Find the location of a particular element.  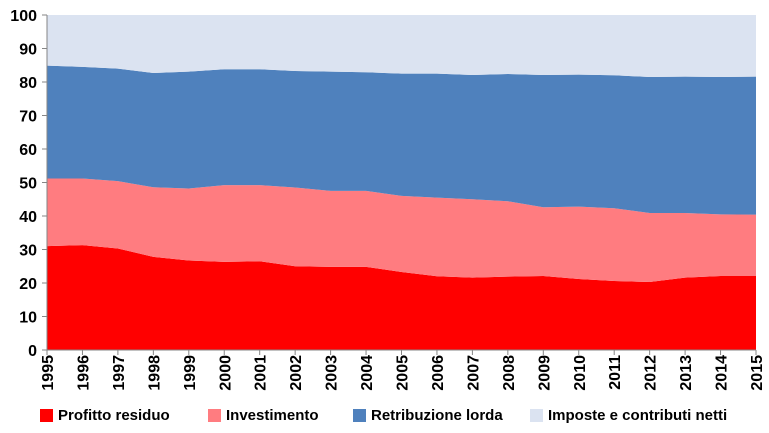

x-tick-label: 1997 is located at coordinates (119, 373).